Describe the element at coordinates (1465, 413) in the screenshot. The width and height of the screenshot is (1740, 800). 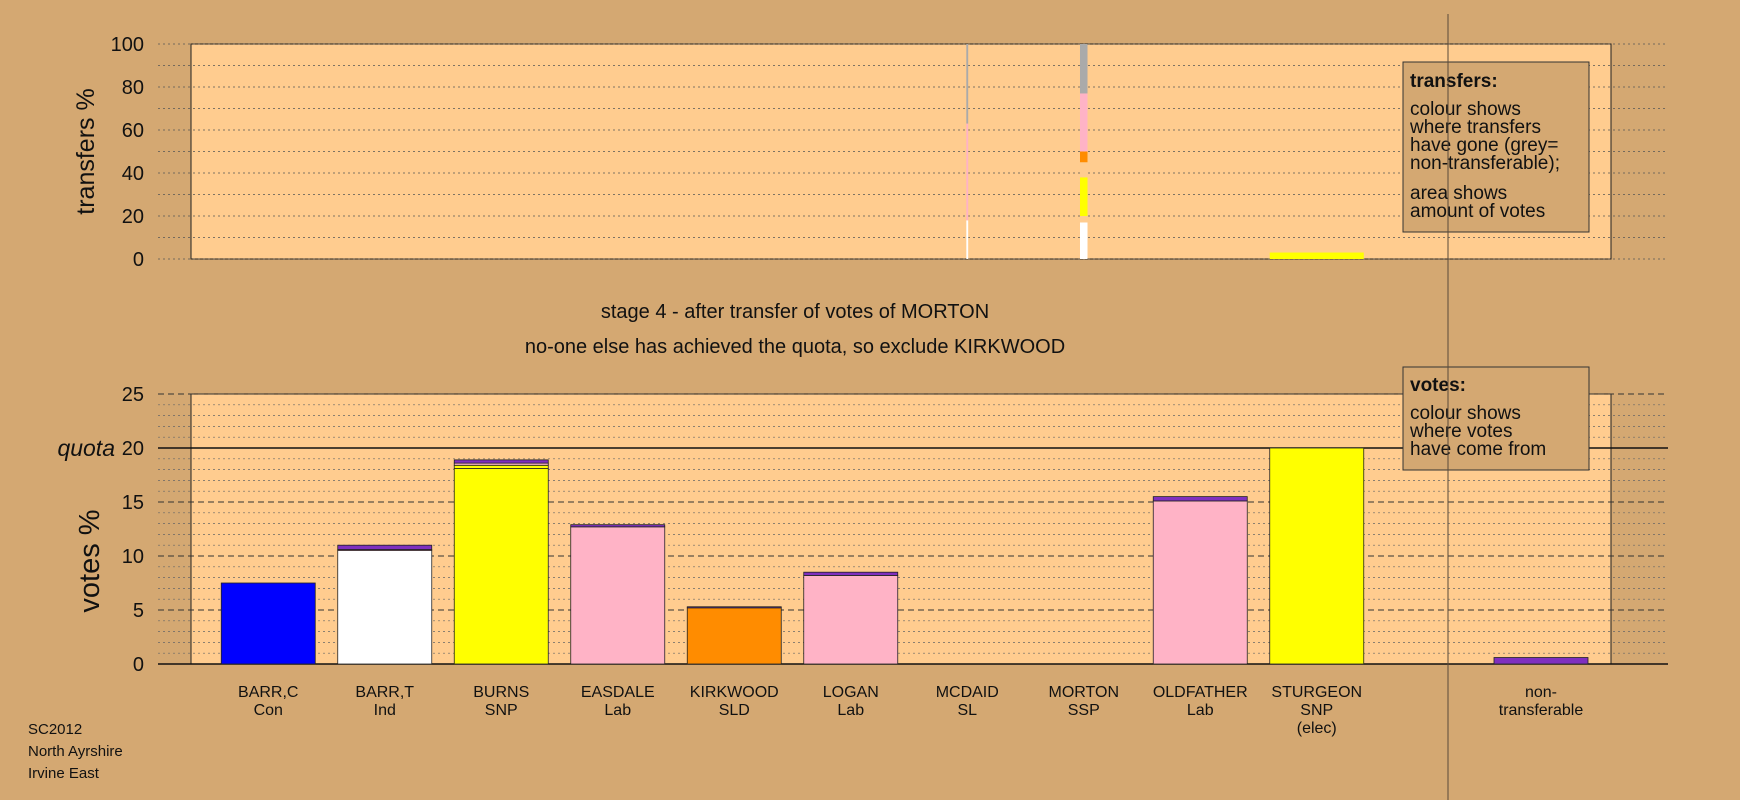
I see `votes-legend-line: colour shows` at that location.